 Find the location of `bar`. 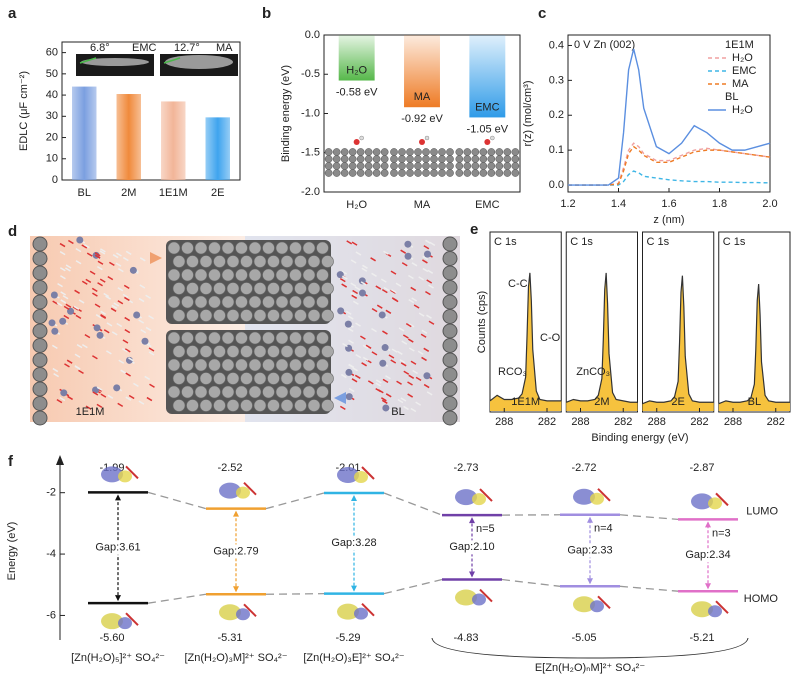

bar is located at coordinates (422, 71).